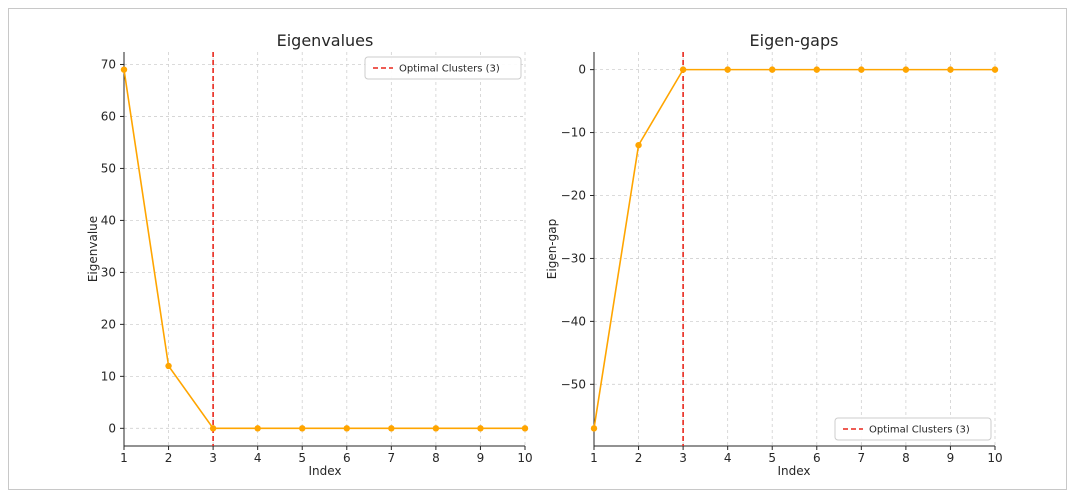 The width and height of the screenshot is (1075, 498). I want to click on y-tick-label: −50, so click(573, 384).